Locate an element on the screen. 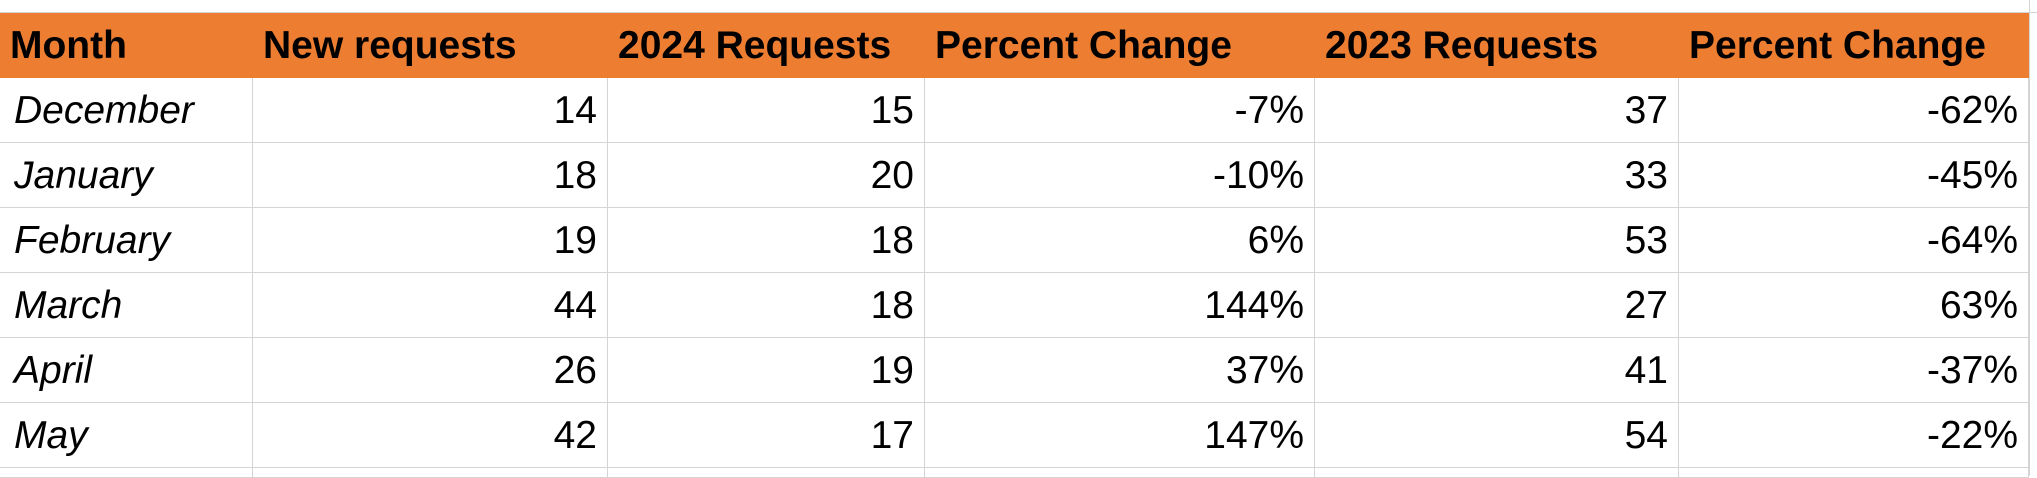  value-cell: 15 is located at coordinates (766, 110).